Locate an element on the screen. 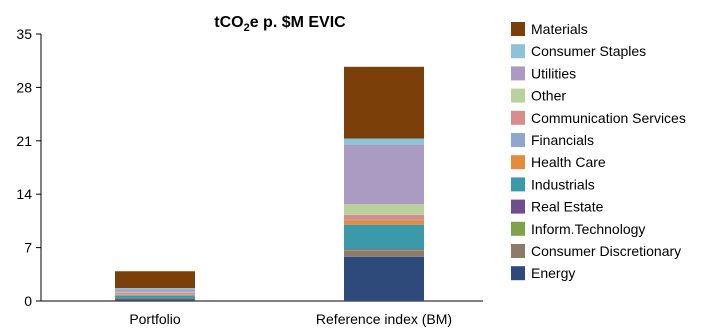 Image resolution: width=706 pixels, height=329 pixels. bar-segment-other-reference-index is located at coordinates (384, 209).